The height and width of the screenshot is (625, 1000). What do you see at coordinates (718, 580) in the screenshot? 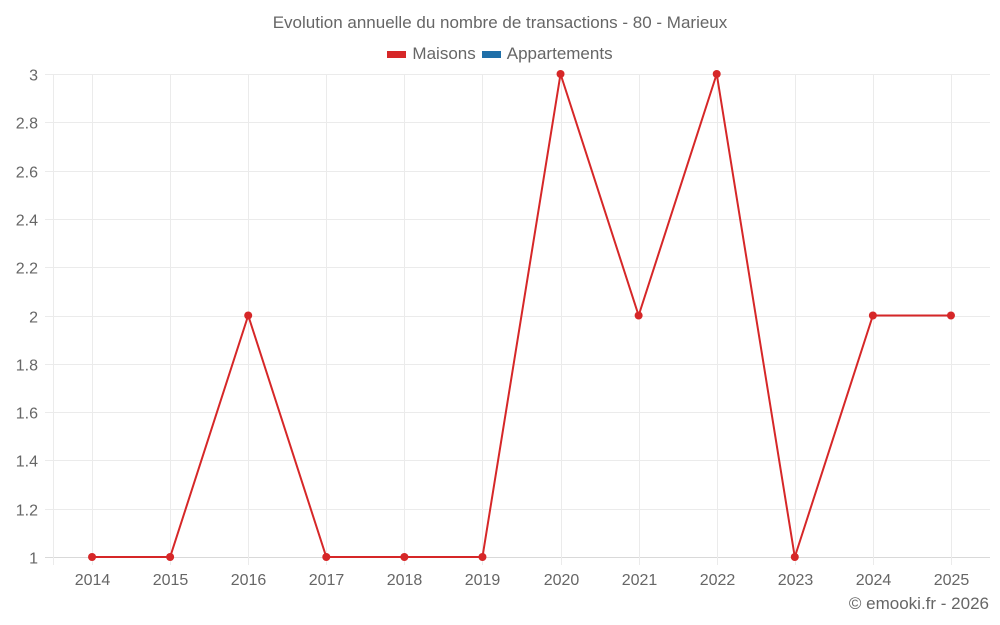
I see `x-tick-label: 2022` at bounding box center [718, 580].